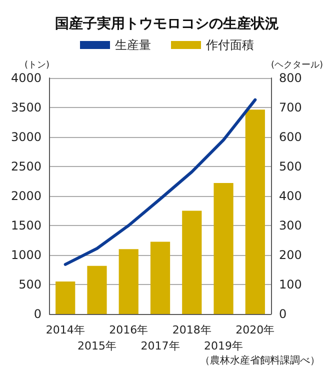  Describe the element at coordinates (160, 346) in the screenshot. I see `x-tick-label: 2017年` at that location.